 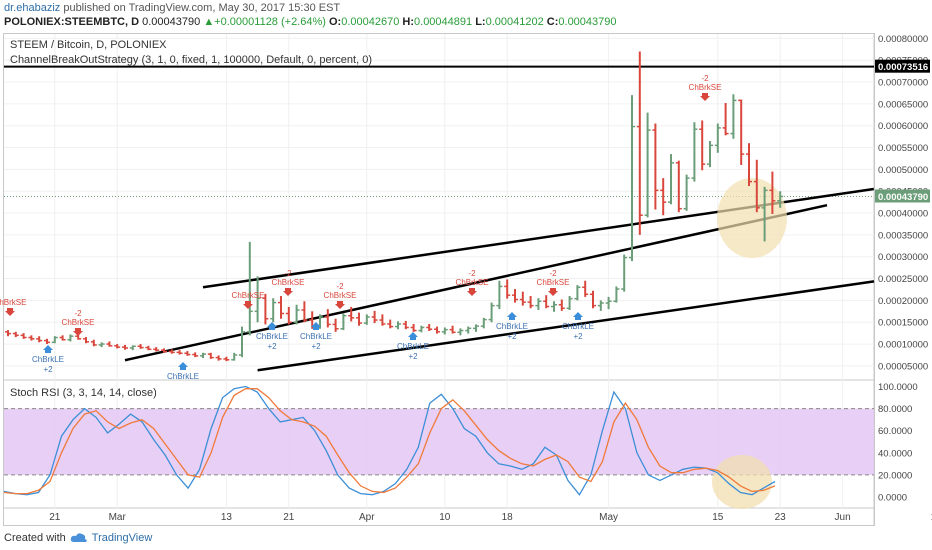 I want to click on x-tick-label: 10, so click(x=445, y=517).